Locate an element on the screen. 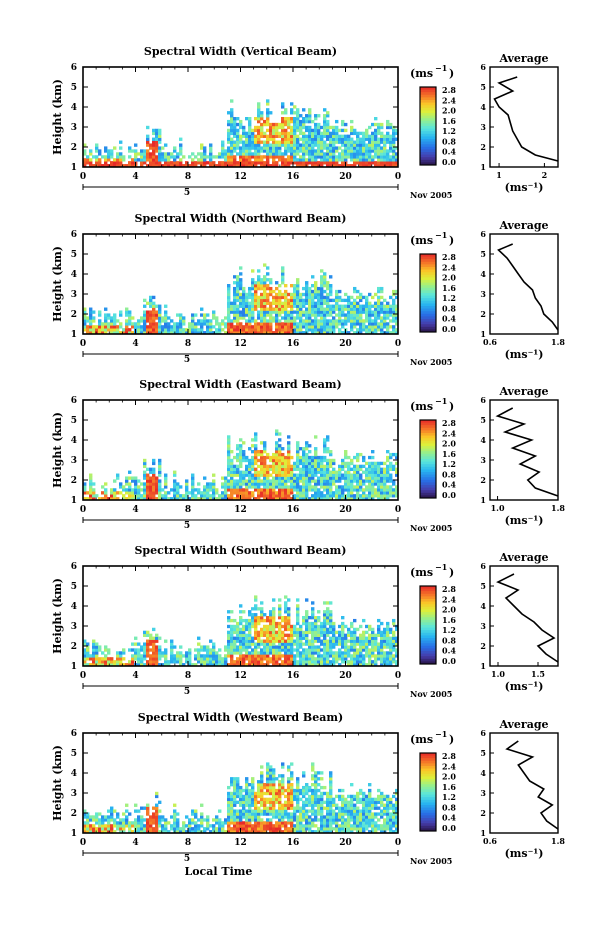 The width and height of the screenshot is (613, 929). average-y-tick-label: 4 is located at coordinates (483, 107).